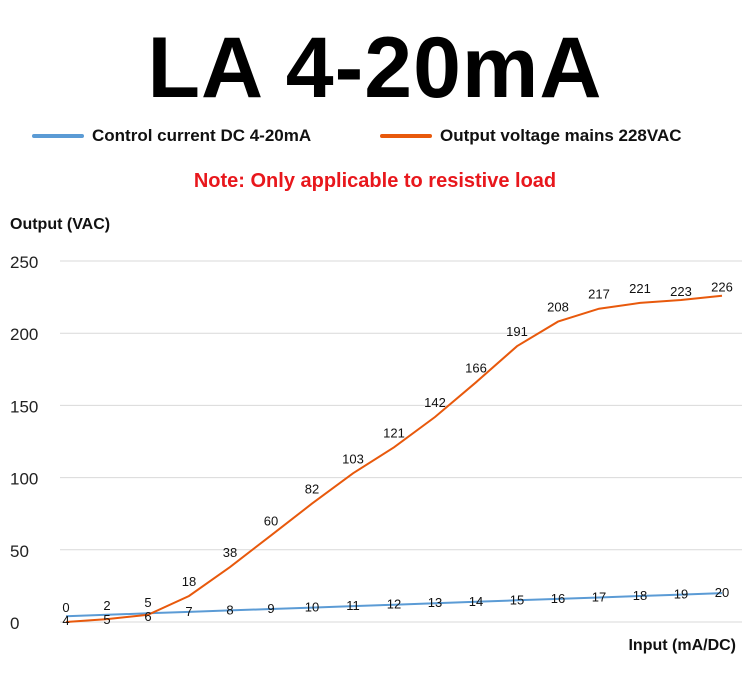 Image resolution: width=750 pixels, height=691 pixels. Describe the element at coordinates (375, 68) in the screenshot. I see `chart-title: LA 4-20mA` at that location.